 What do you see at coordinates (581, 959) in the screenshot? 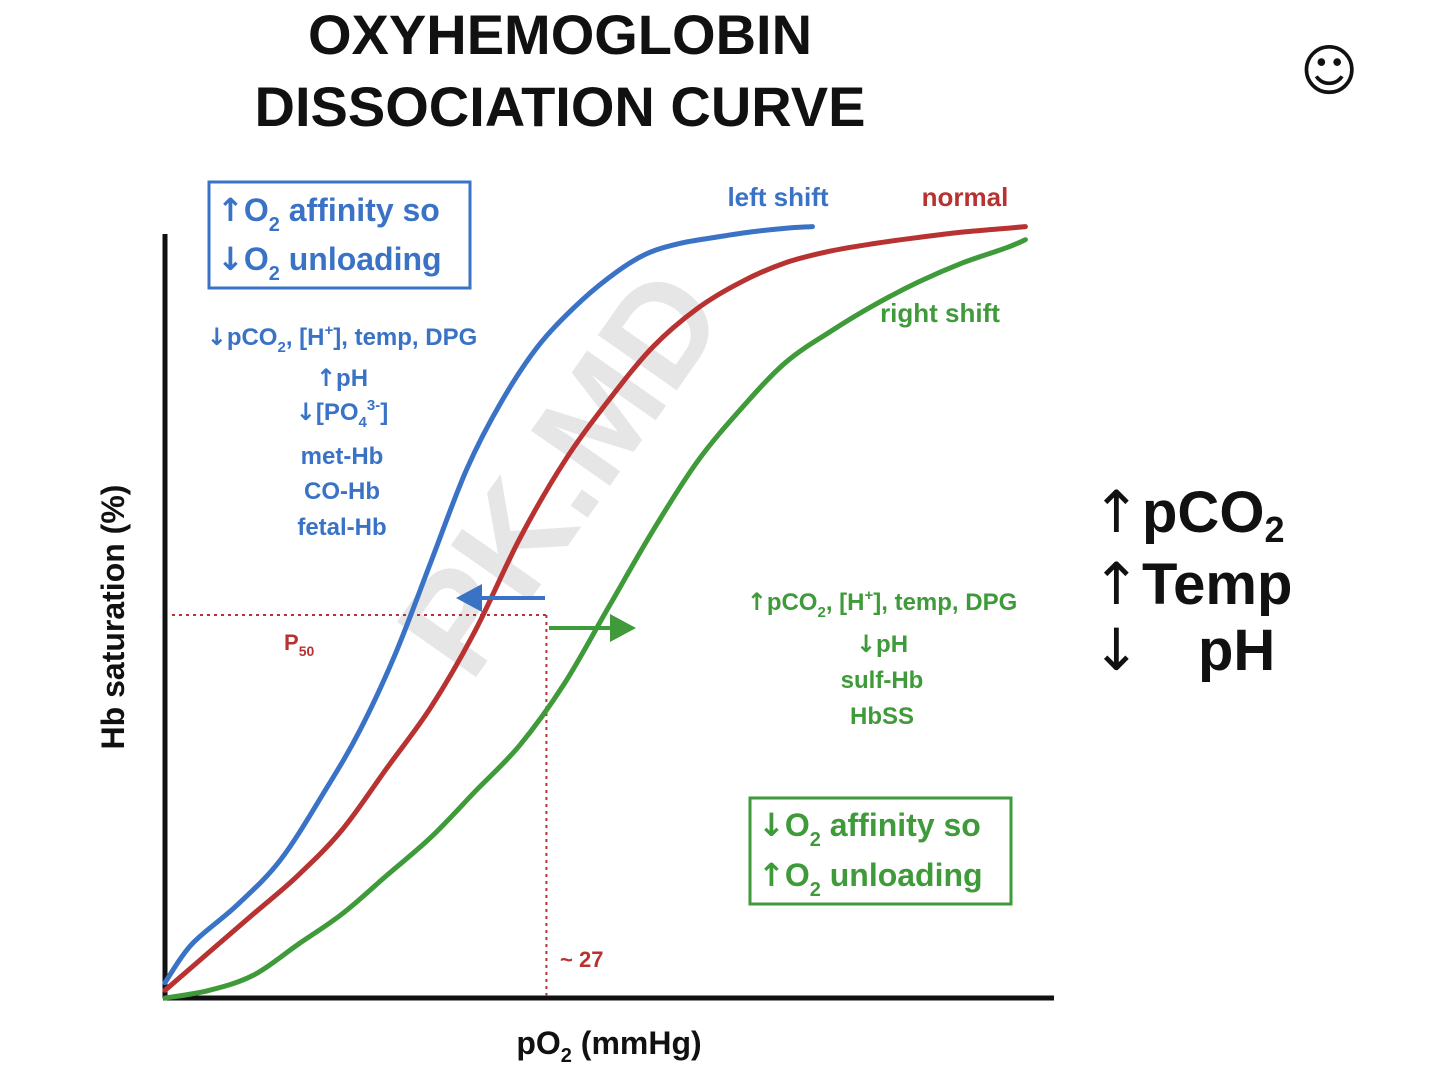
I see `p50-x-value-label: ~ 27` at bounding box center [581, 959].